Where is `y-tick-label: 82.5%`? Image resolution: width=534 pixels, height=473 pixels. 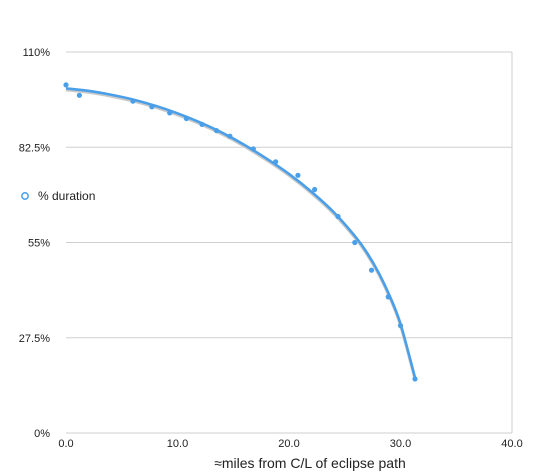 y-tick-label: 82.5% is located at coordinates (34, 148).